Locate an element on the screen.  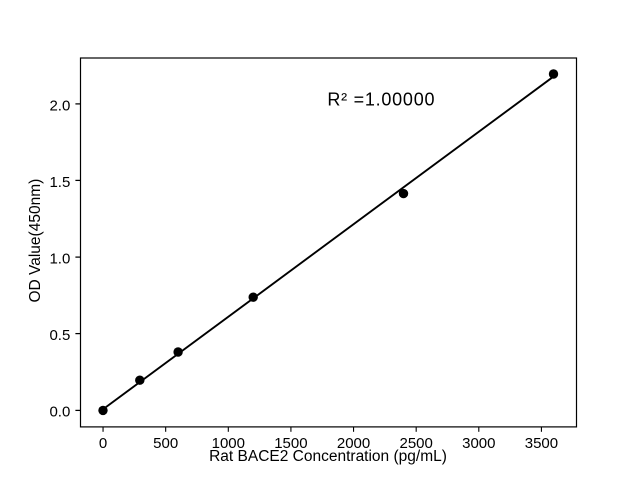
svg-text: 2000 is located at coordinates (353, 443).